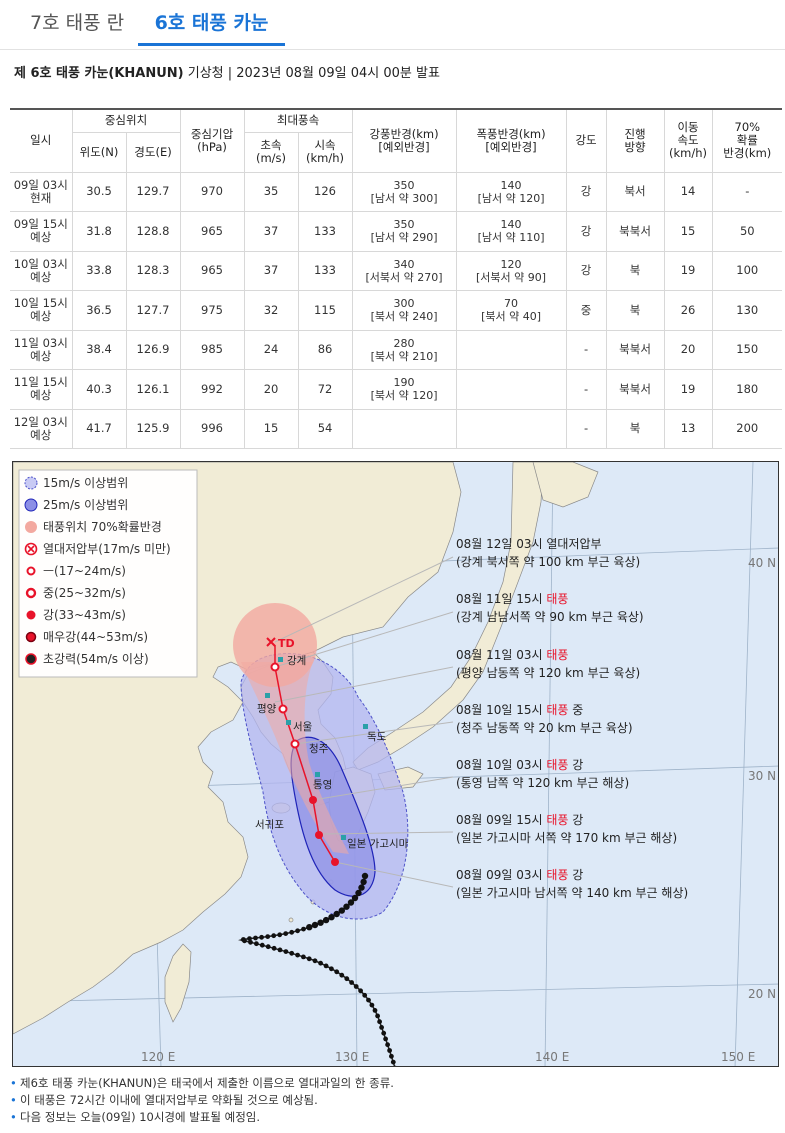 The image size is (785, 1133). What do you see at coordinates (325, 152) in the screenshot?
I see `col-wind-kmh: 시속 (km/h)` at bounding box center [325, 152].